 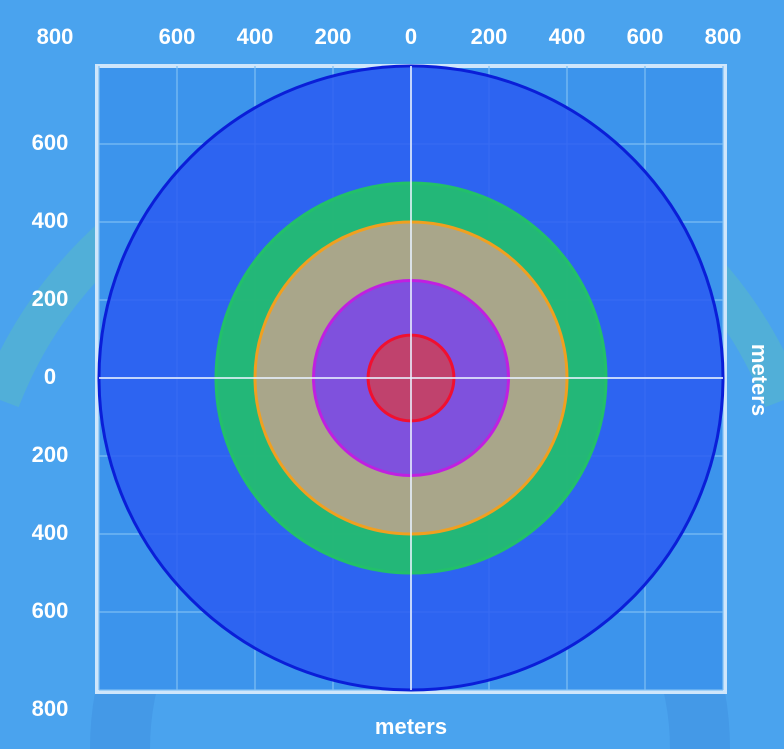 I want to click on y-tick-label: 800, so click(x=50, y=708).